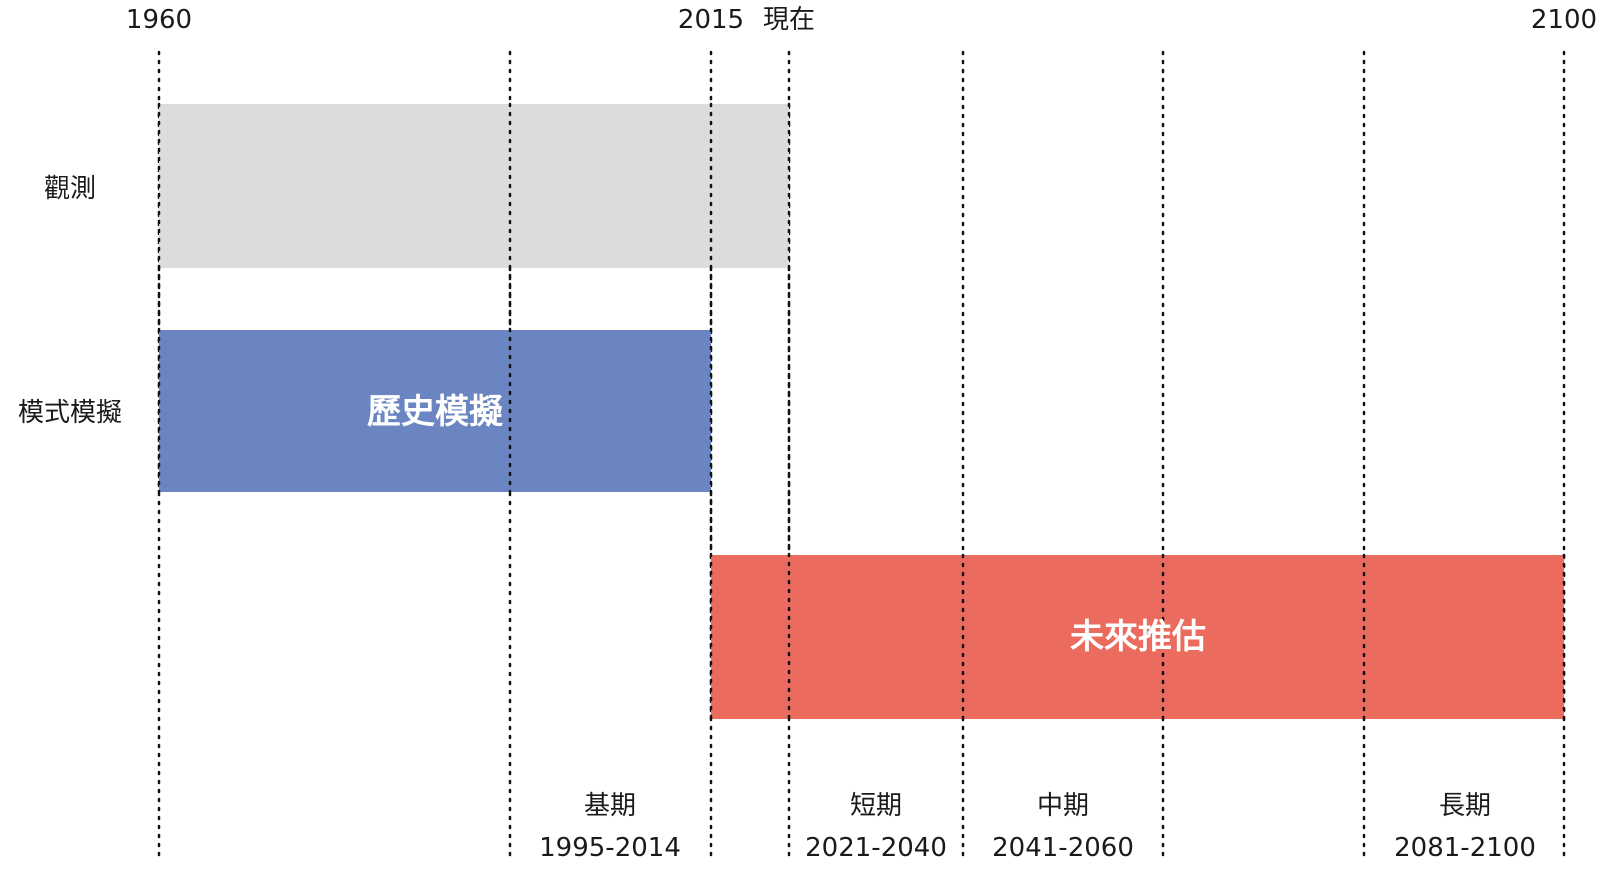  Describe the element at coordinates (789, 20) in the screenshot. I see `axis-present-label: 現在` at that location.